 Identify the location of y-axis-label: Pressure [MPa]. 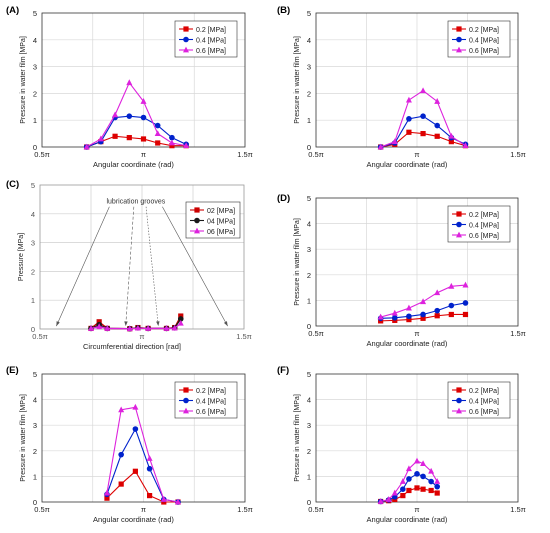
(21, 257).